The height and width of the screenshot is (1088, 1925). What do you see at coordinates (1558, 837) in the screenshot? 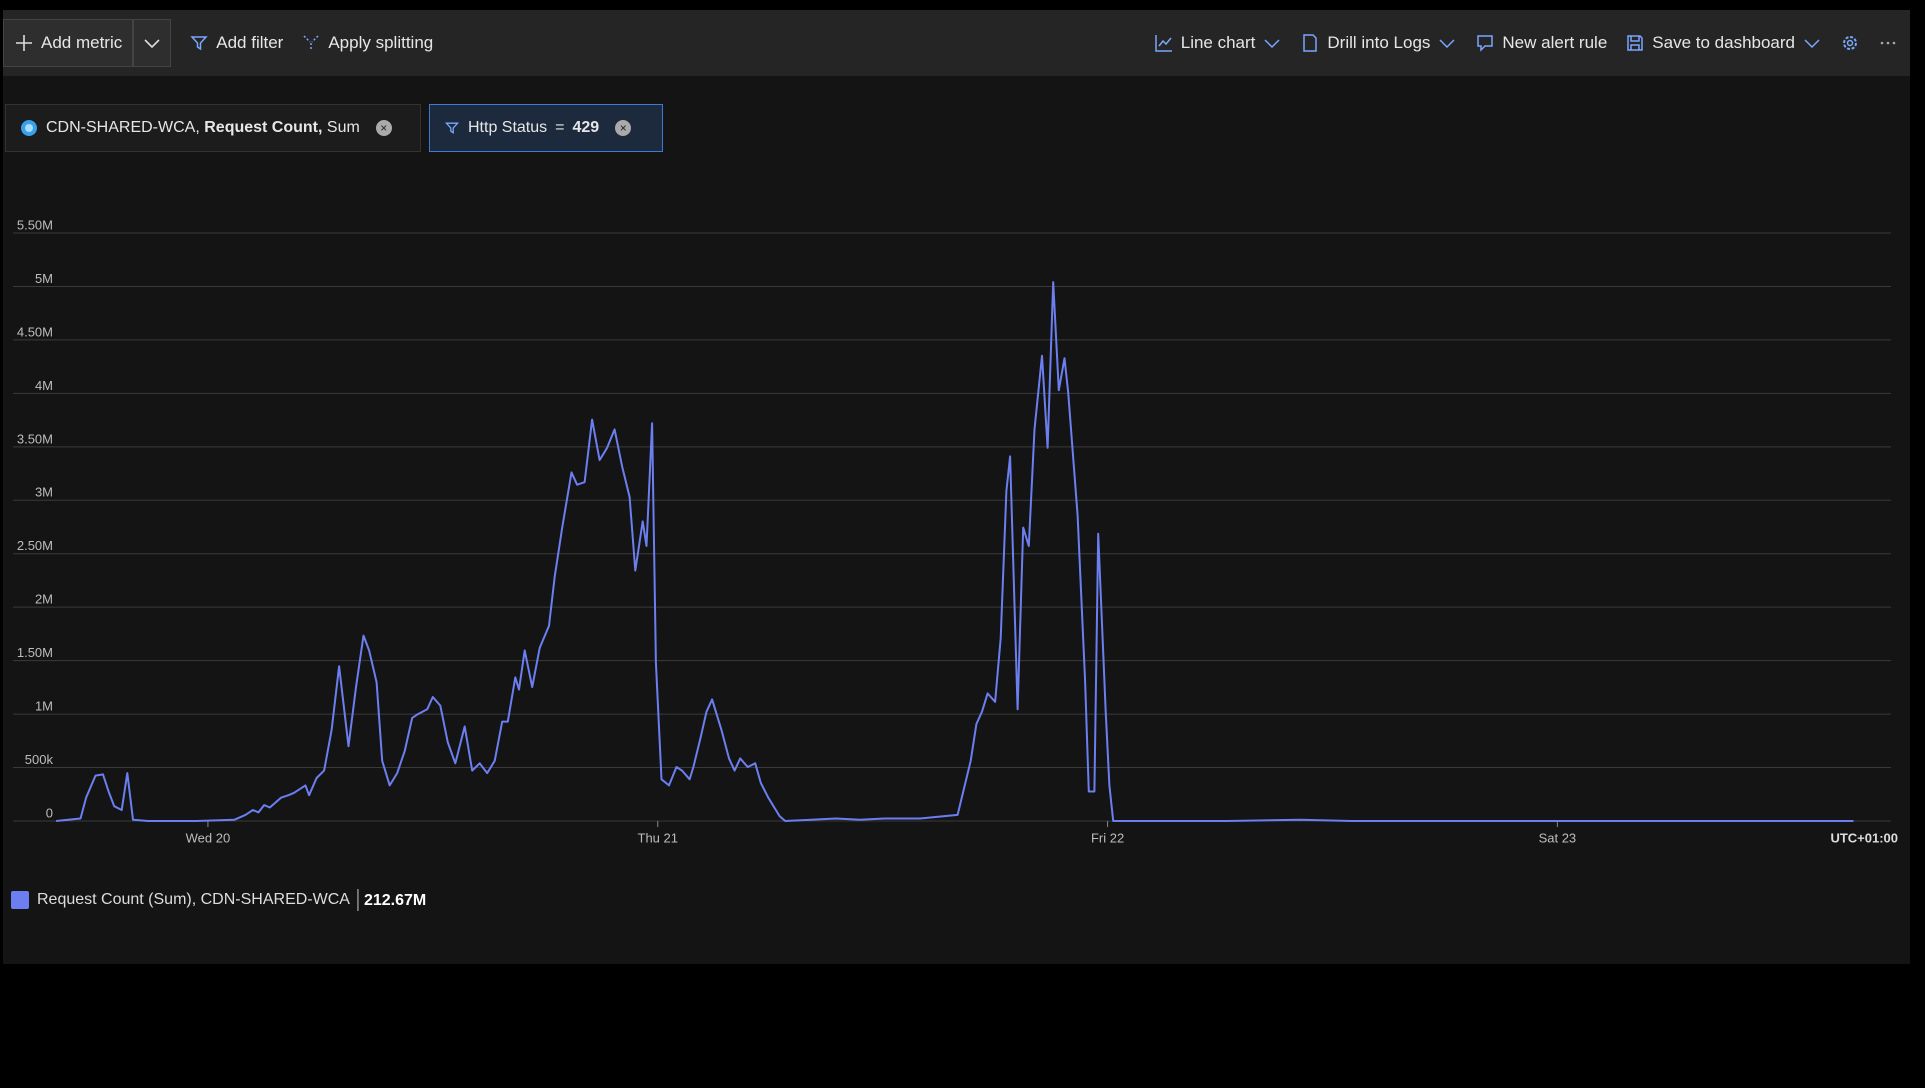
I see `x-tick-label: Sat 23` at bounding box center [1558, 837].